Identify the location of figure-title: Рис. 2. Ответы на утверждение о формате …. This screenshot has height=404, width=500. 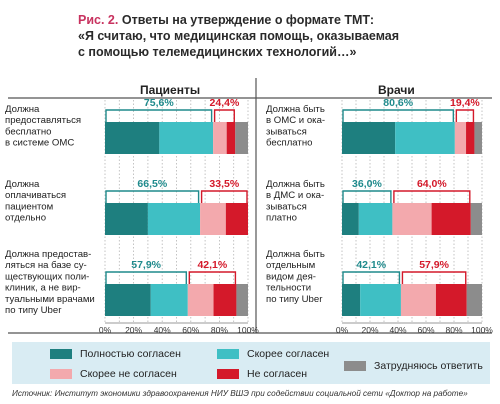
(285, 36).